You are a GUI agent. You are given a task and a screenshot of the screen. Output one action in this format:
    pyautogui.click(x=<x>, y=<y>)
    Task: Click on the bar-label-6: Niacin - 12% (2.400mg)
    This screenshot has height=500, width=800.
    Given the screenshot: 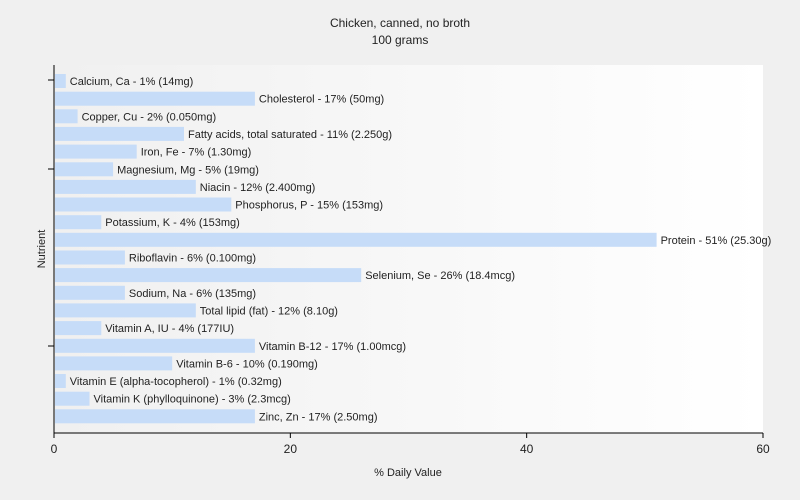 What is the action you would take?
    pyautogui.click(x=258, y=188)
    